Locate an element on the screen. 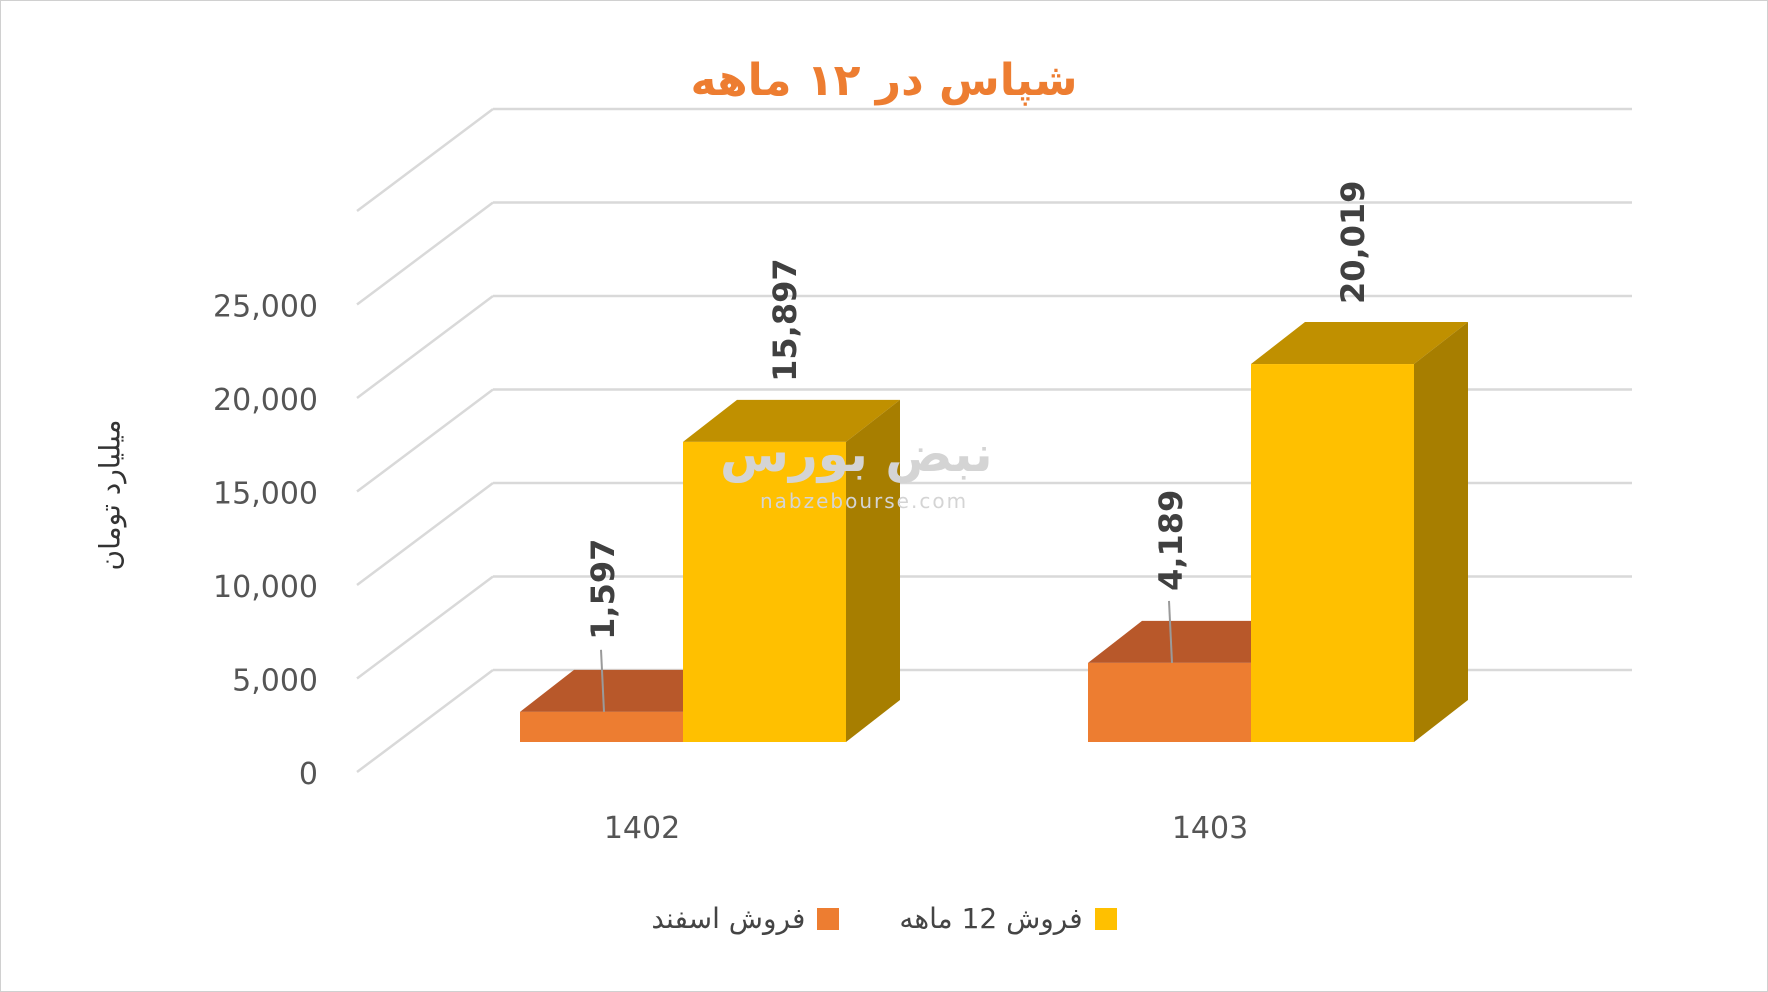 Image resolution: width=1768 pixels, height=992 pixels. data-label: 15,897 is located at coordinates (785, 319).